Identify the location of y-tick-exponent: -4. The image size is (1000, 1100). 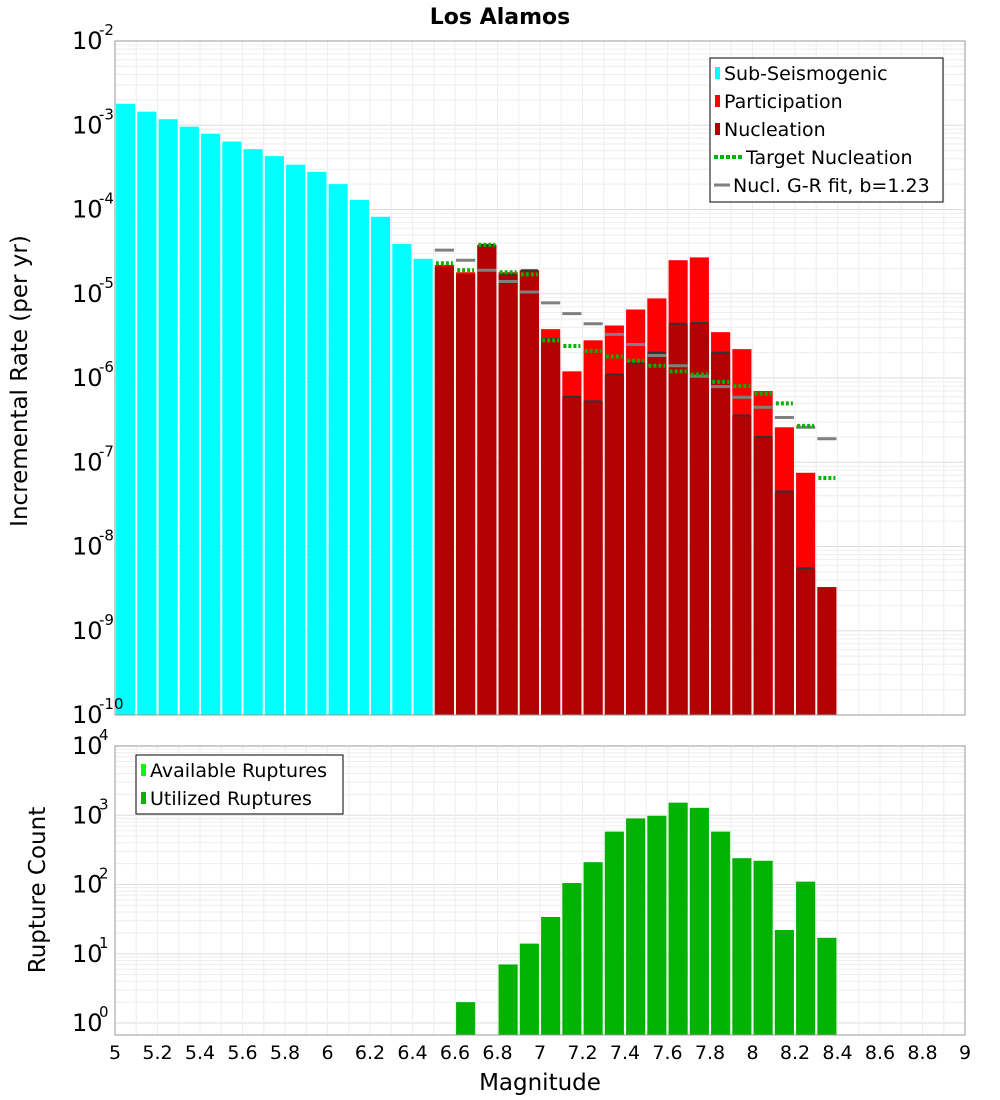
(106, 199).